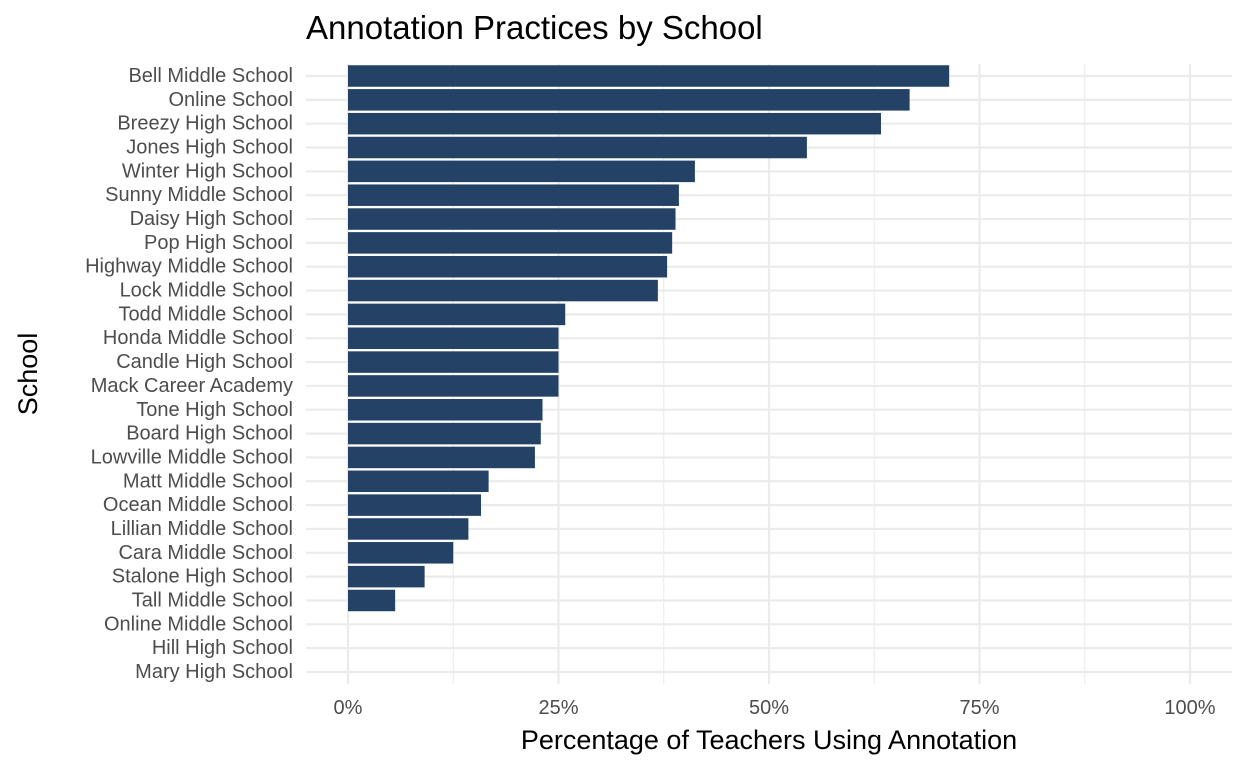 This screenshot has height=768, width=1248. I want to click on y-axis-title: School, so click(28, 374).